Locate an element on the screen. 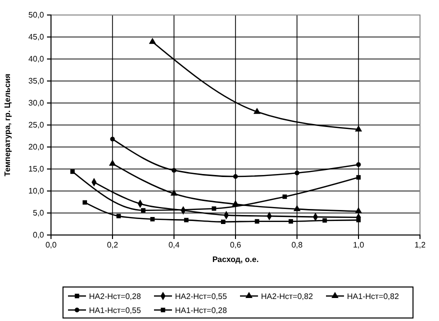 Image resolution: width=439 pixels, height=321 pixels. x-tick-label: 0,2 is located at coordinates (112, 245).